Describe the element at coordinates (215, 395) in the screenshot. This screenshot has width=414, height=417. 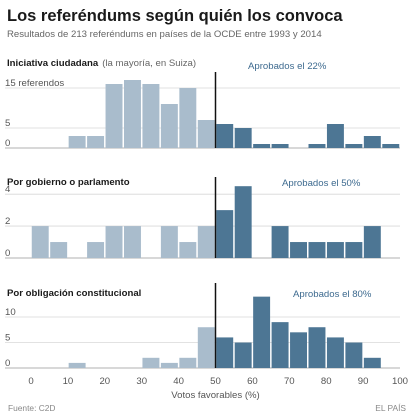
I see `x-axis-label: Votos favorables (%)` at that location.